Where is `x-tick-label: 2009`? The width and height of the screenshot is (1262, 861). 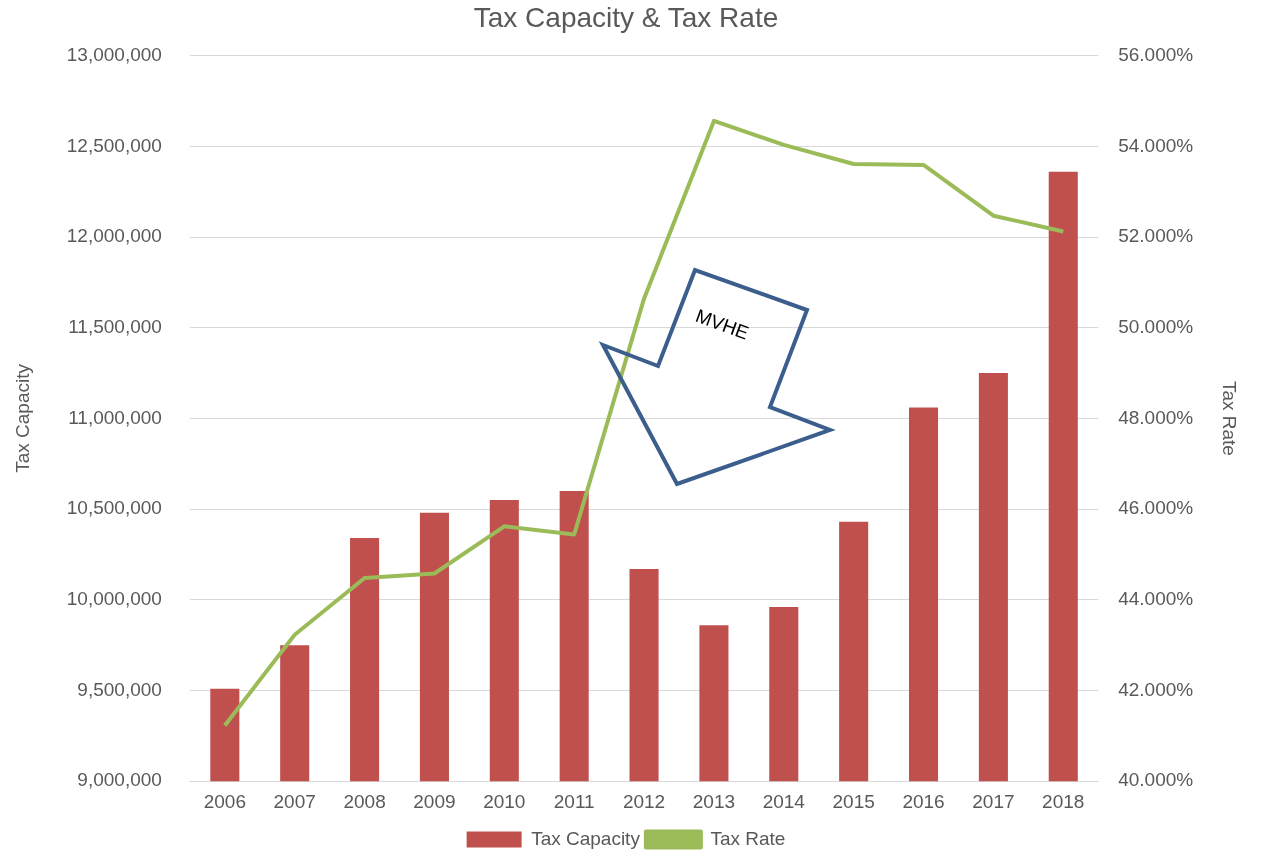
x-tick-label: 2009 is located at coordinates (434, 801).